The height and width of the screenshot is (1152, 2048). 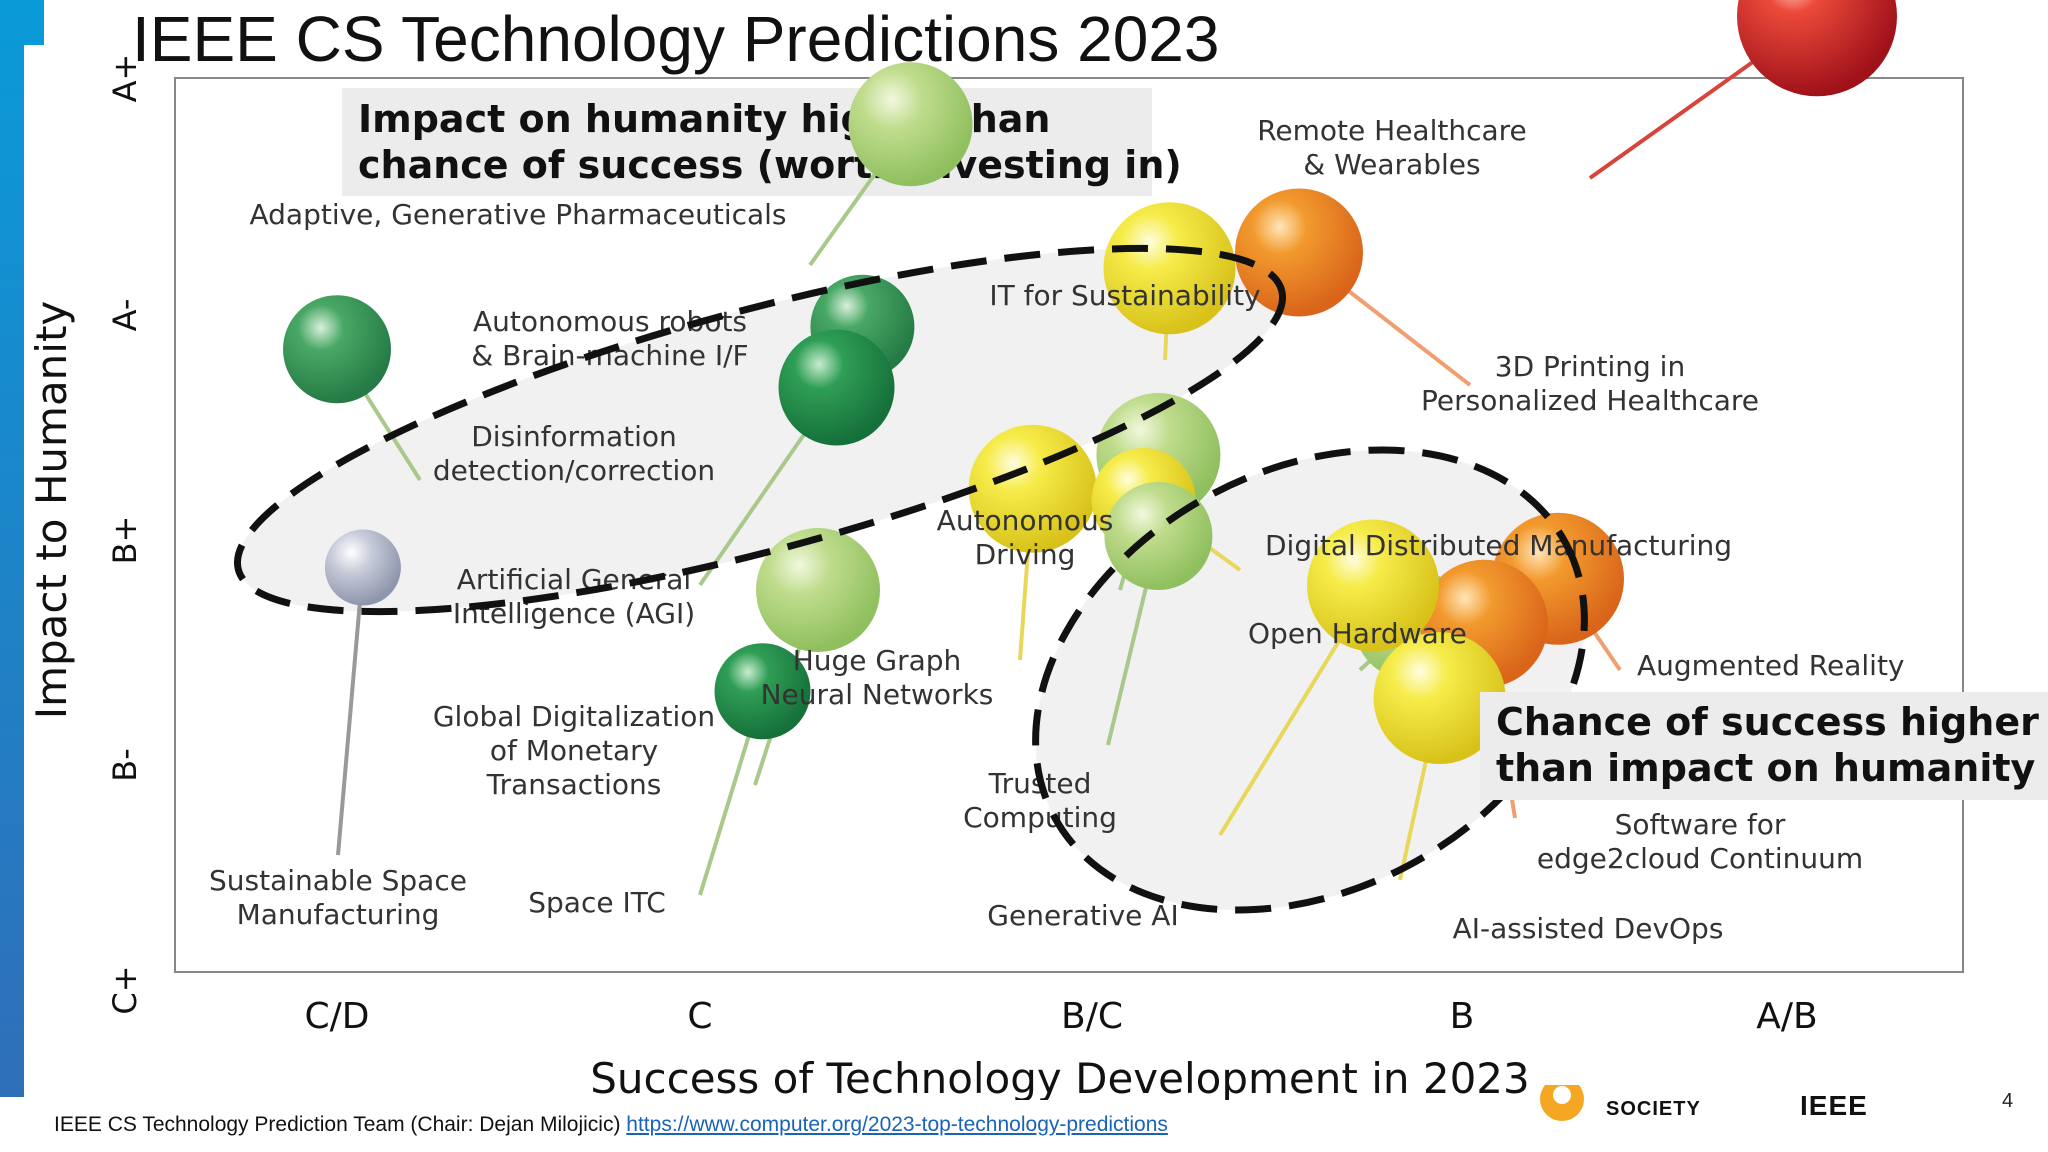 I want to click on page-number: 4, so click(x=2008, y=1101).